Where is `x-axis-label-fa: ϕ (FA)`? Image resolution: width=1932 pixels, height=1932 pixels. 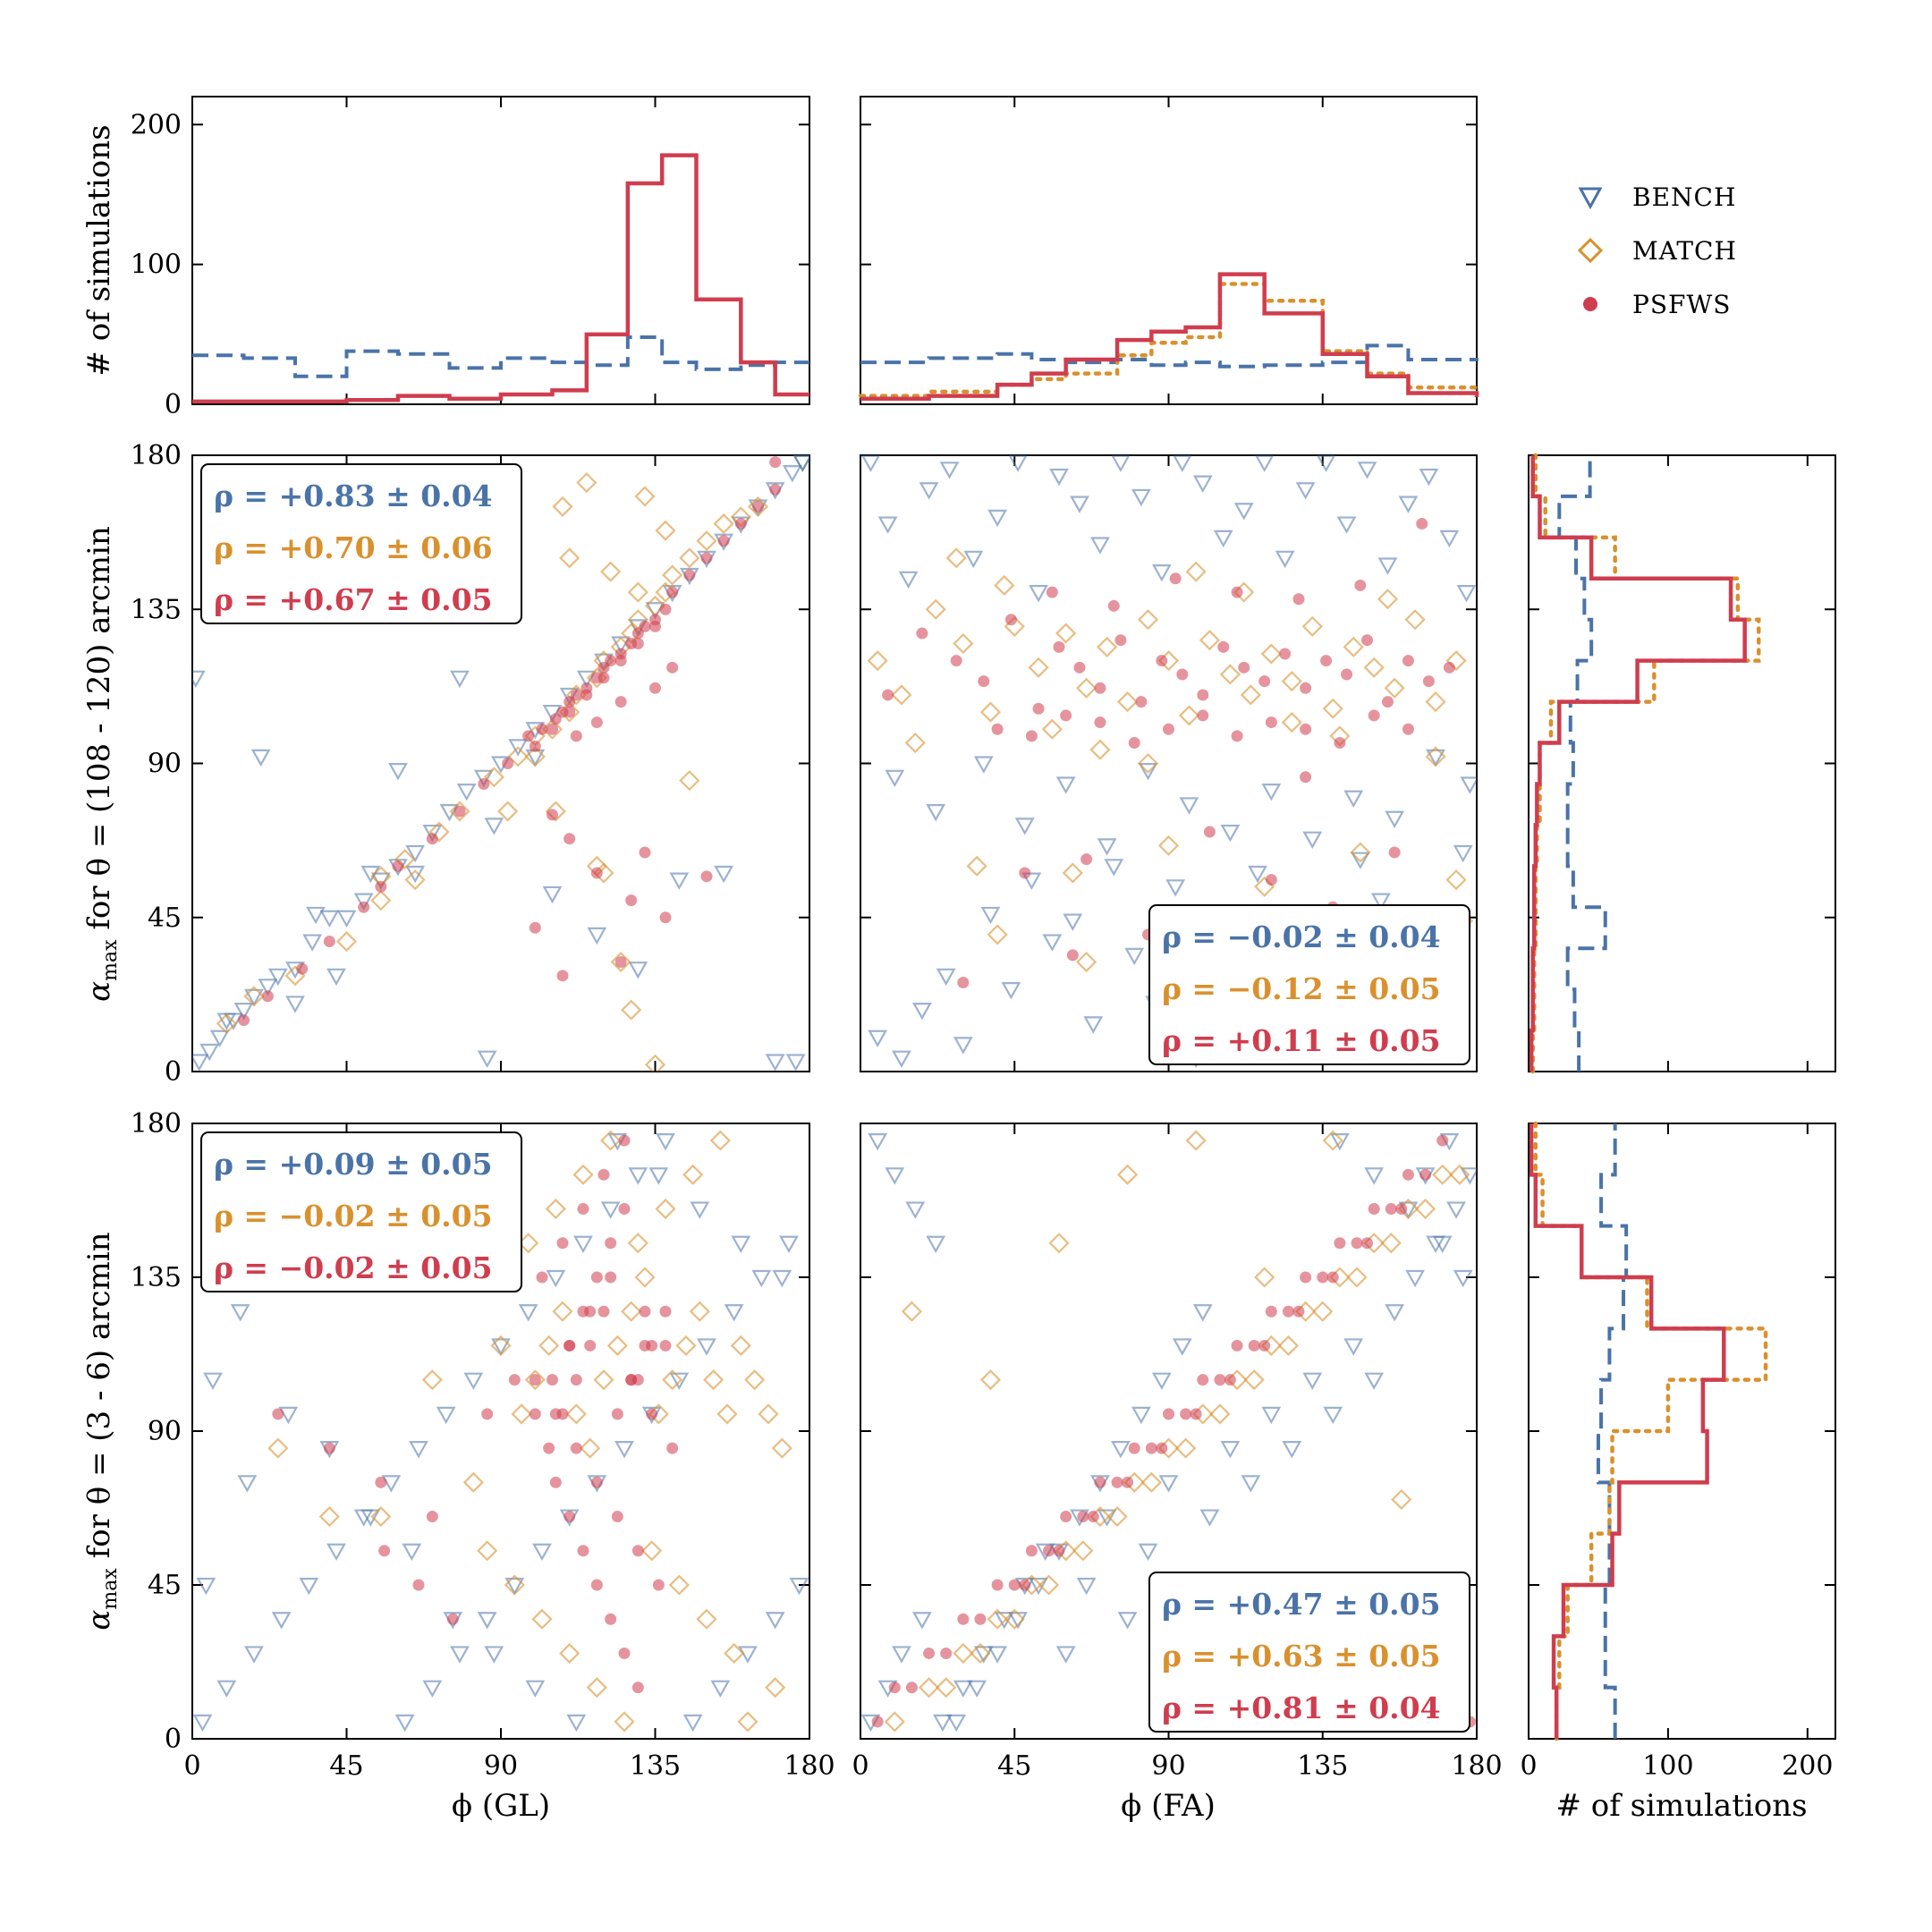 x-axis-label-fa: ϕ (FA) is located at coordinates (1168, 1806).